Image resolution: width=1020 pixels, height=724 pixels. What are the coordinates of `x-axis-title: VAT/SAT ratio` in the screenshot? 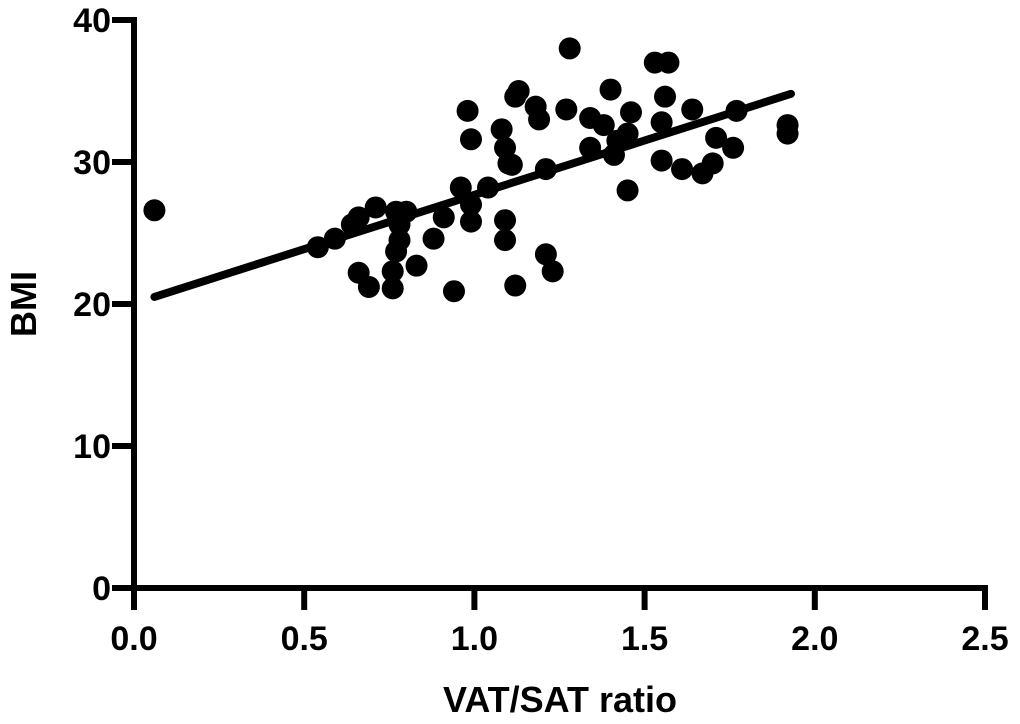 It's located at (560, 699).